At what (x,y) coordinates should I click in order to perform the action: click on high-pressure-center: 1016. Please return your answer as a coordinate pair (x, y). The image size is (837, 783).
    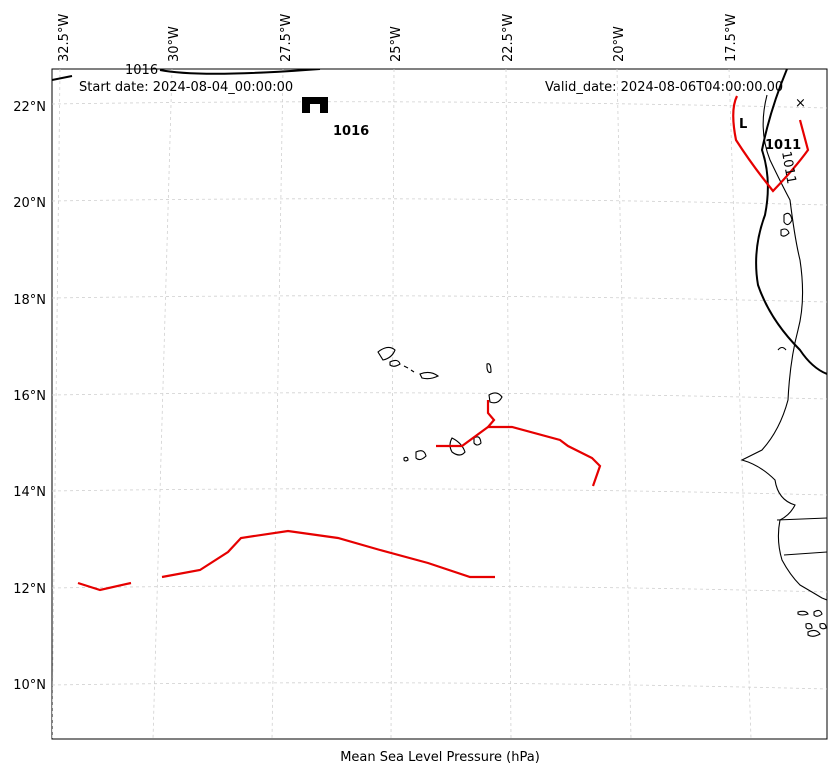
    Looking at the image, I should click on (335, 118).